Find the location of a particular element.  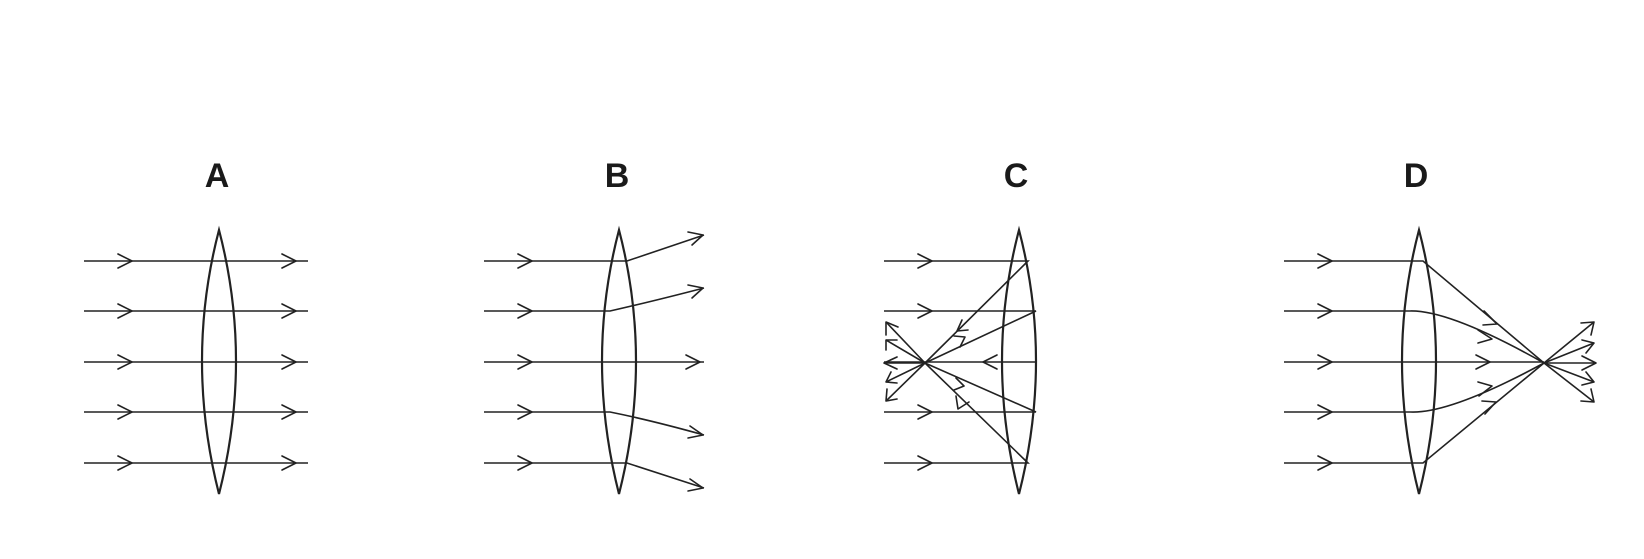

arrowheads-a is located at coordinates (207, 362).